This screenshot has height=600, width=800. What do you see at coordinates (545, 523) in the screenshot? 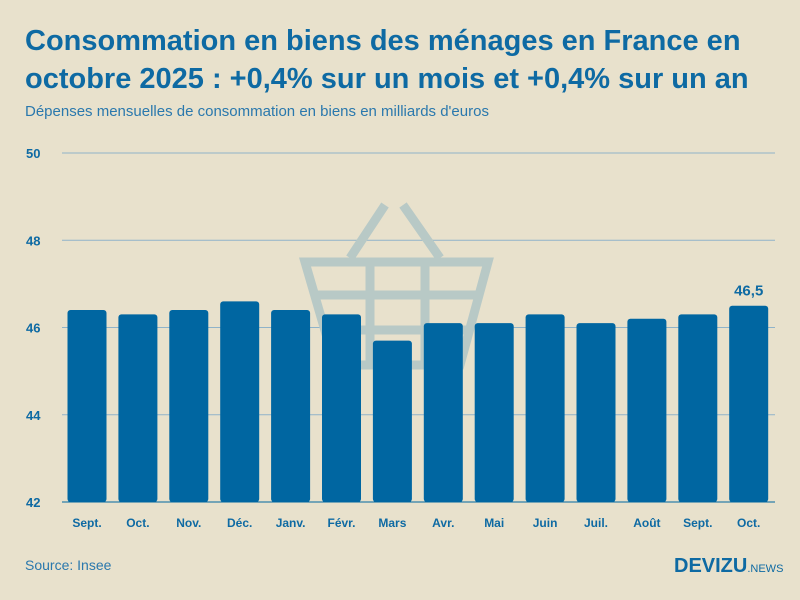
I see `x-tick-label: Juin` at bounding box center [545, 523].